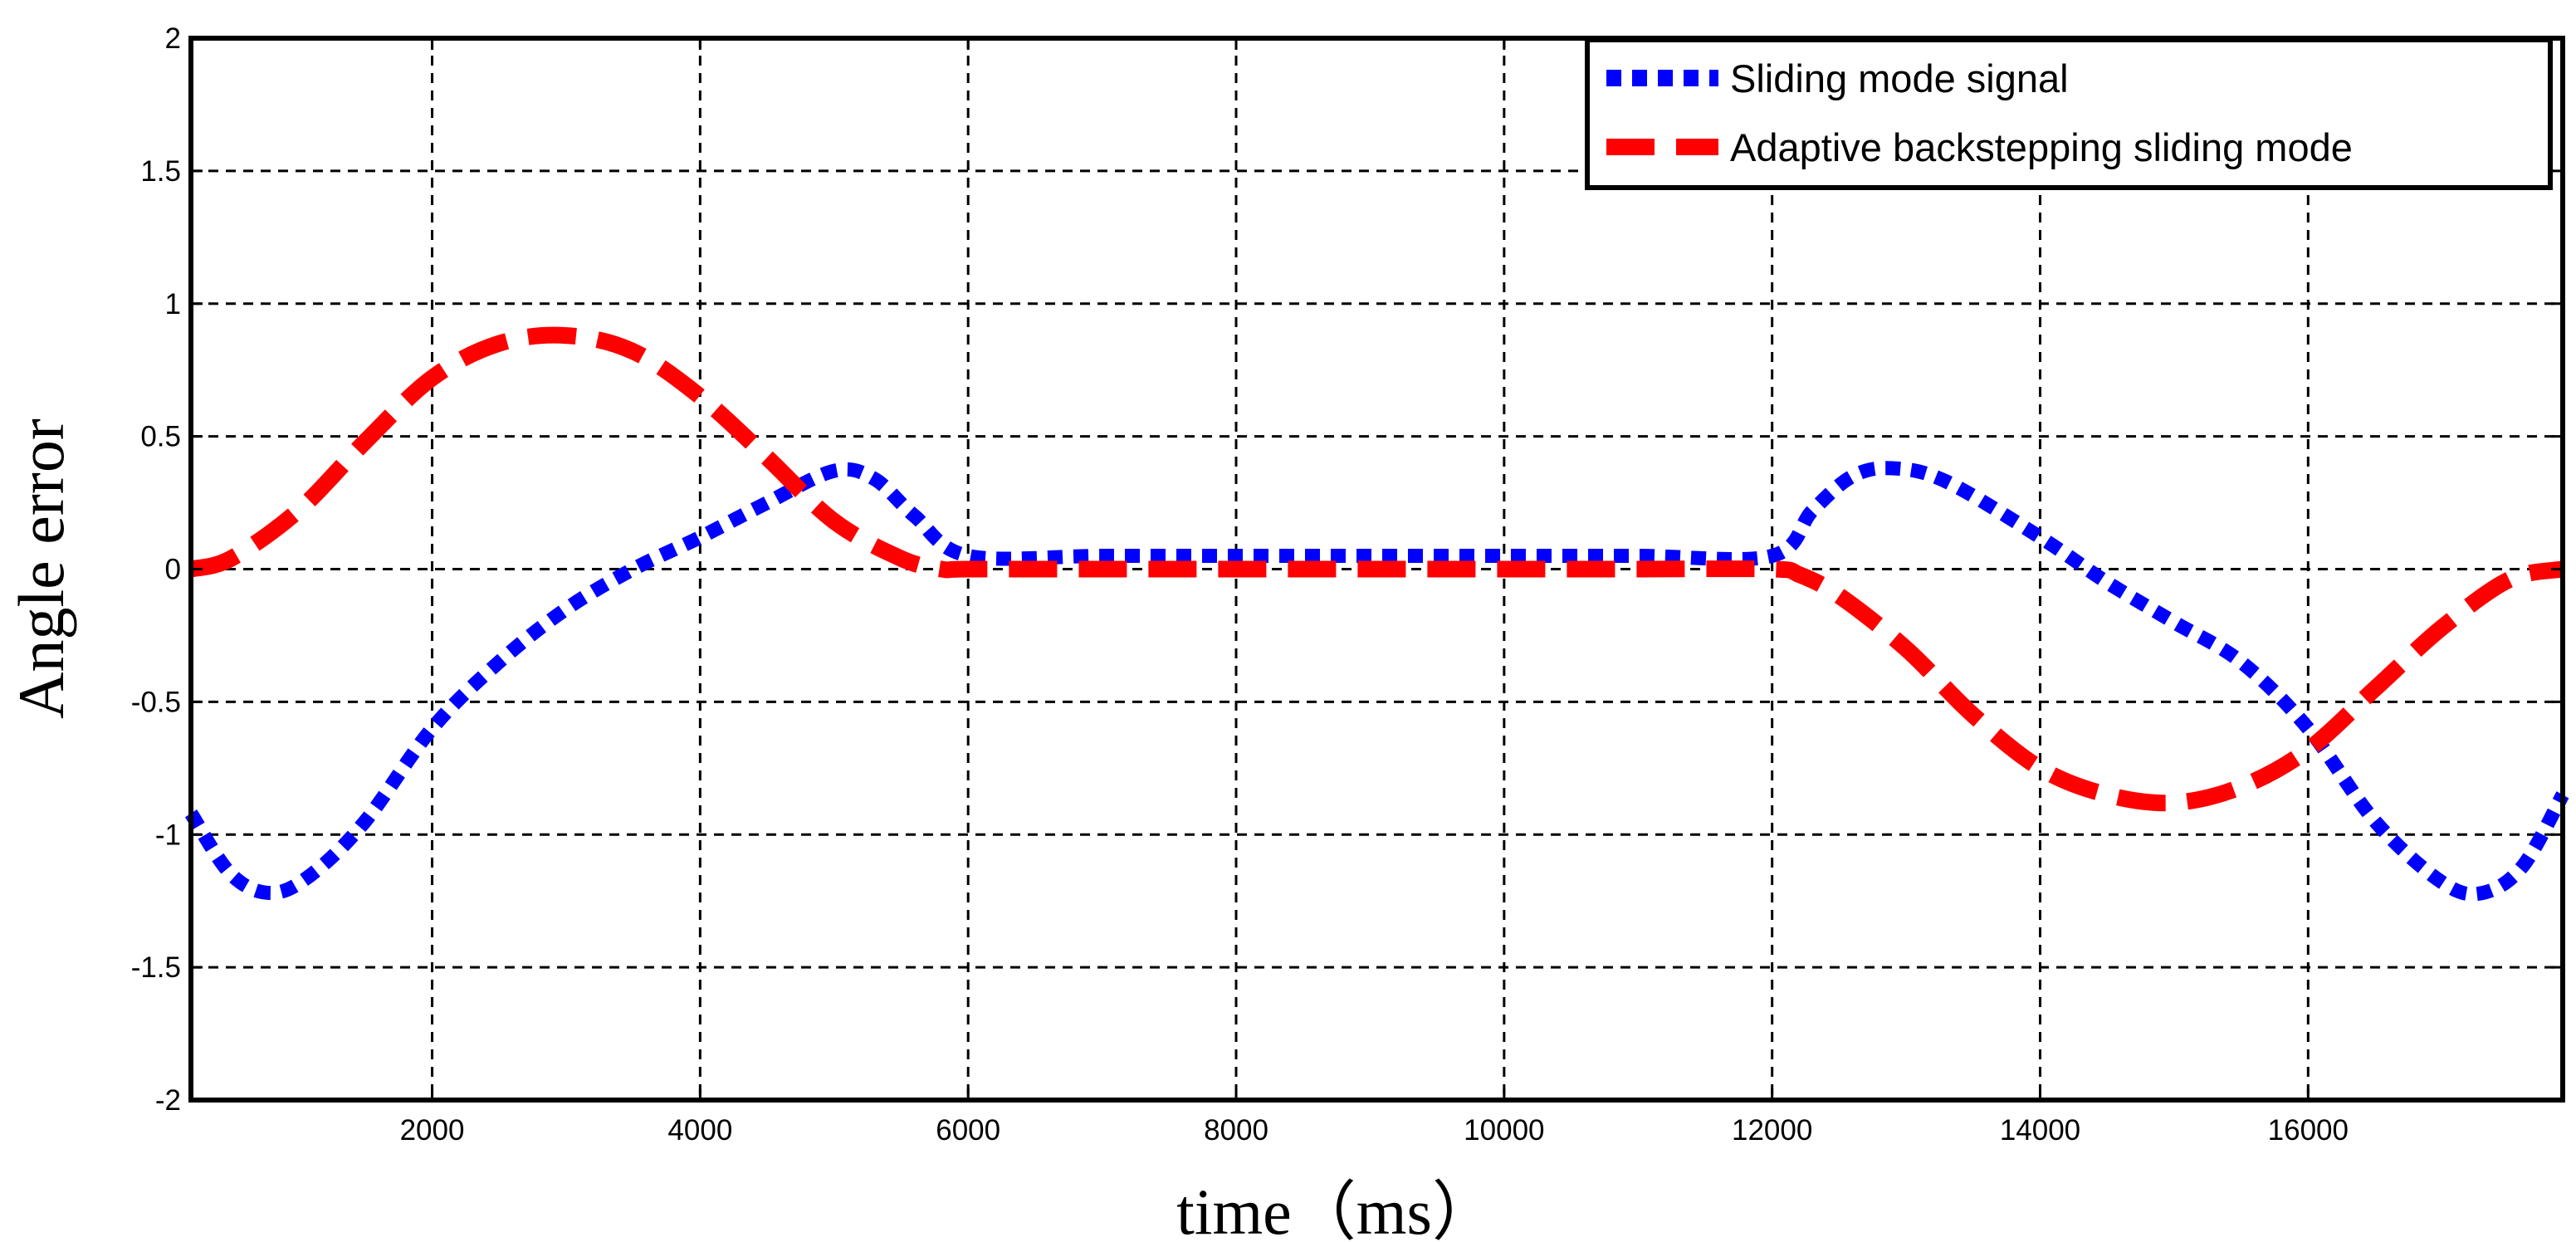 The height and width of the screenshot is (1242, 2576). I want to click on x-tick-label: 12000, so click(1772, 1130).